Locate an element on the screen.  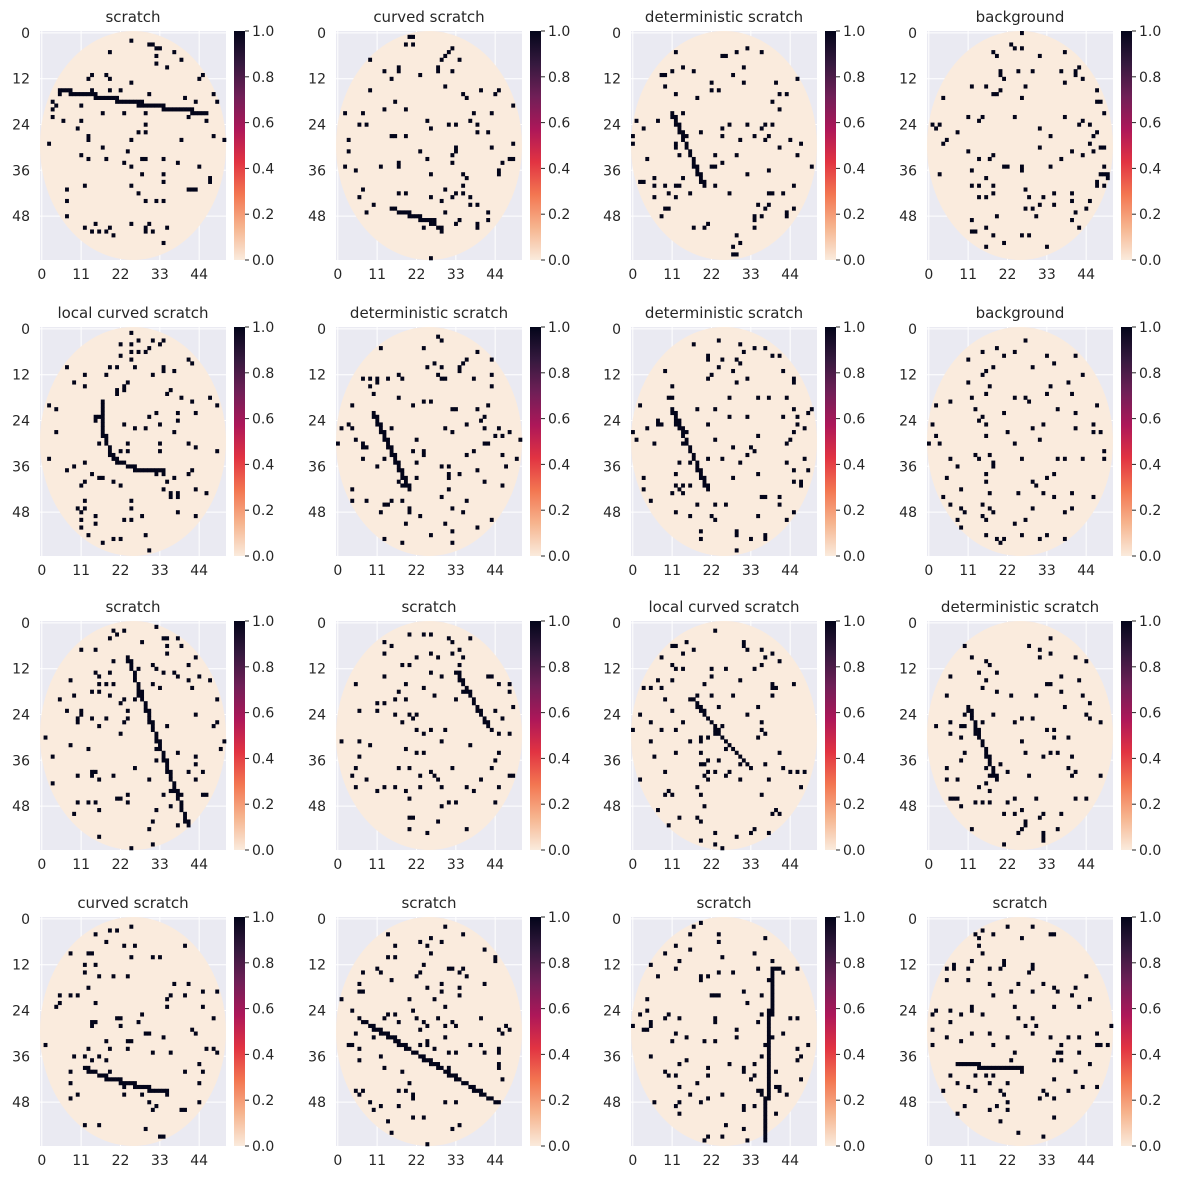
colorbar is located at coordinates (1126, 145).